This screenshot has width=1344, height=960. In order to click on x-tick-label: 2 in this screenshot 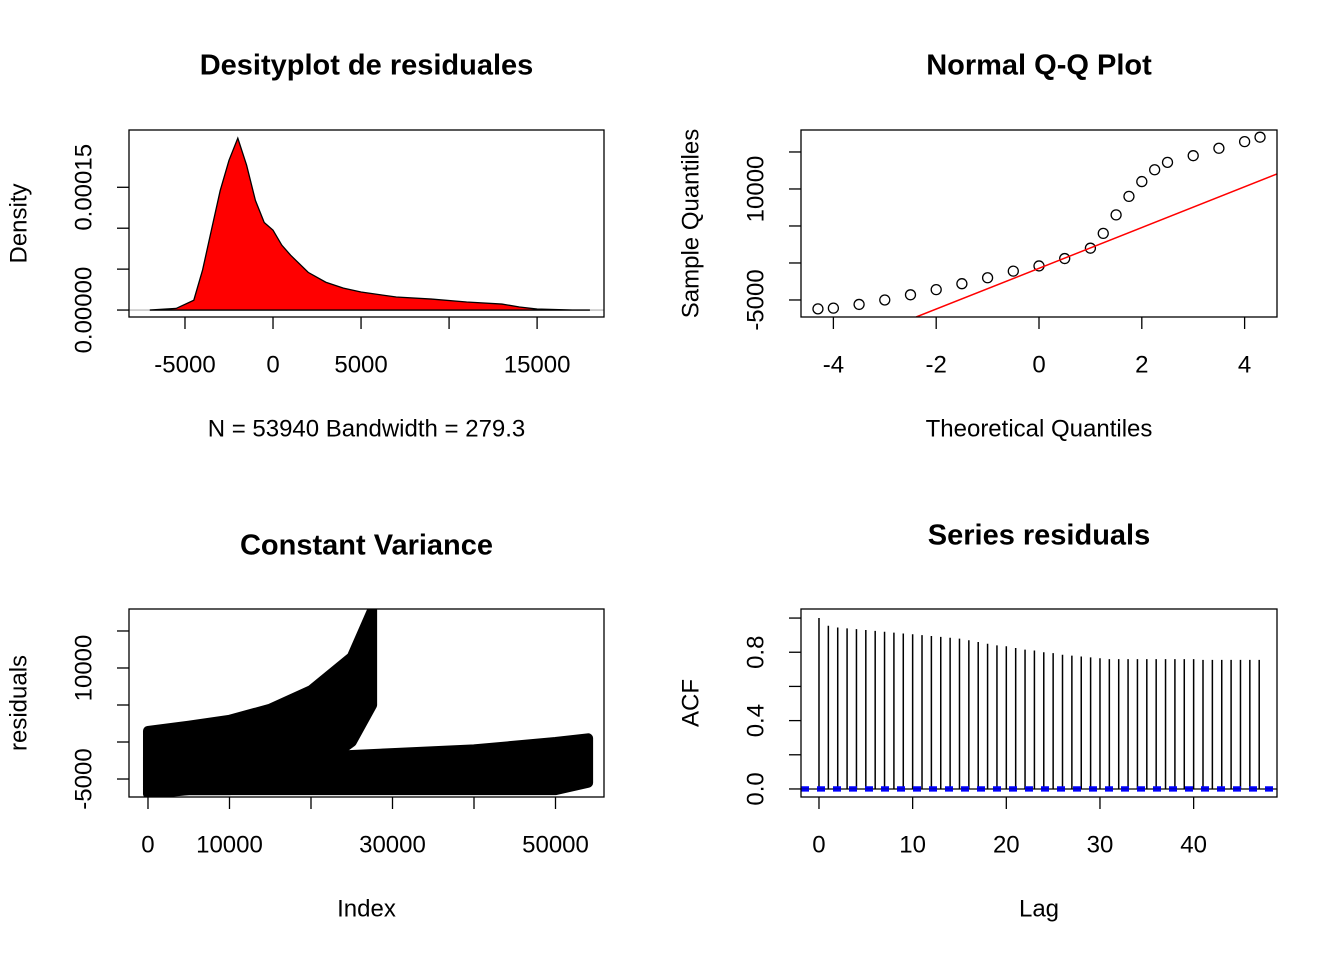, I will do `click(1141, 364)`.